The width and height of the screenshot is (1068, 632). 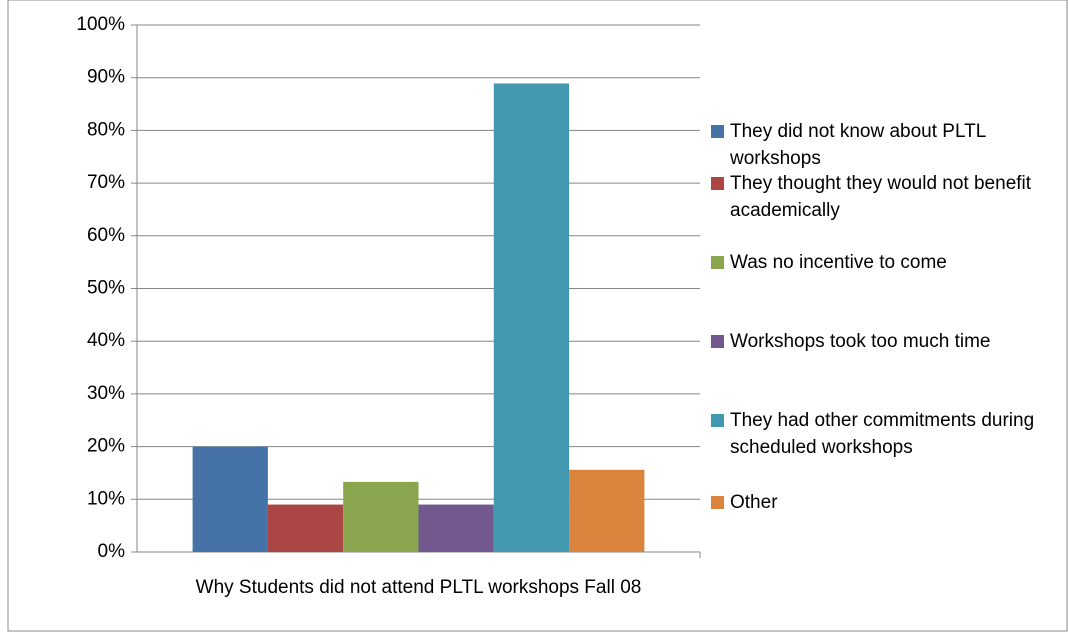 I want to click on legend-line: Workshops took too much time, so click(x=860, y=341).